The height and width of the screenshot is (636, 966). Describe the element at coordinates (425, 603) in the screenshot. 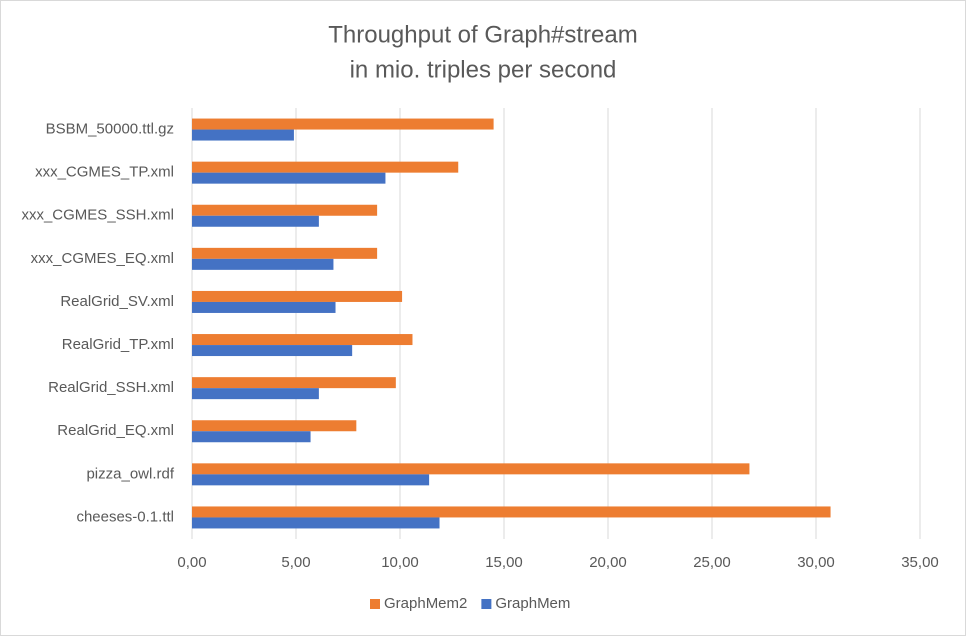

I see `legend-label: GraphMem2` at that location.